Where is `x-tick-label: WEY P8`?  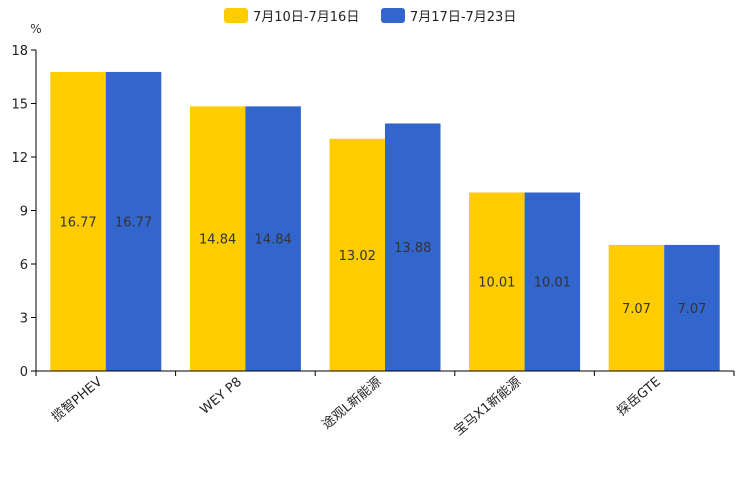
x-tick-label: WEY P8 is located at coordinates (221, 396).